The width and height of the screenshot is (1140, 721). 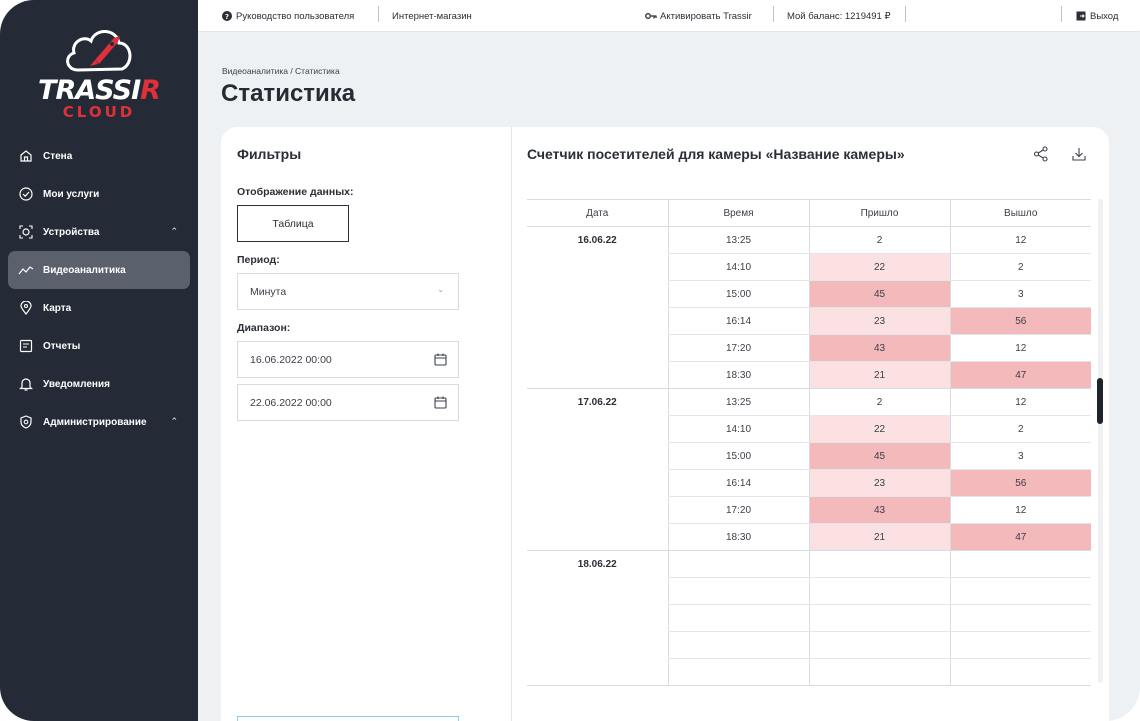 What do you see at coordinates (295, 16) in the screenshot?
I see `user-guide-label: Руководство пользователя` at bounding box center [295, 16].